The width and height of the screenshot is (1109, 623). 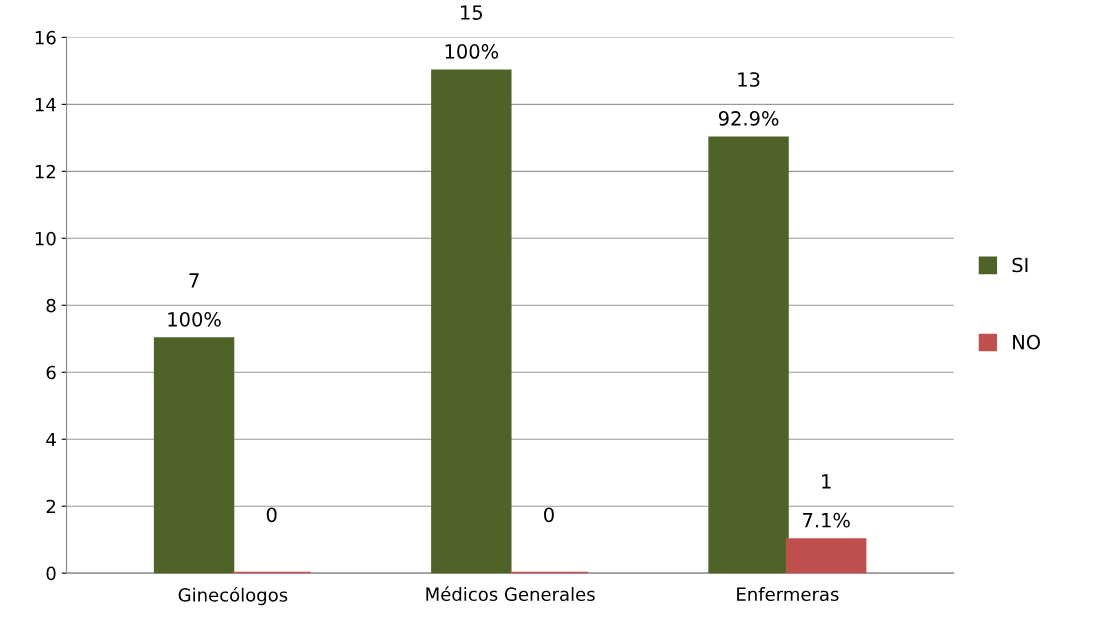 I want to click on legend-label: SI, so click(x=1020, y=265).